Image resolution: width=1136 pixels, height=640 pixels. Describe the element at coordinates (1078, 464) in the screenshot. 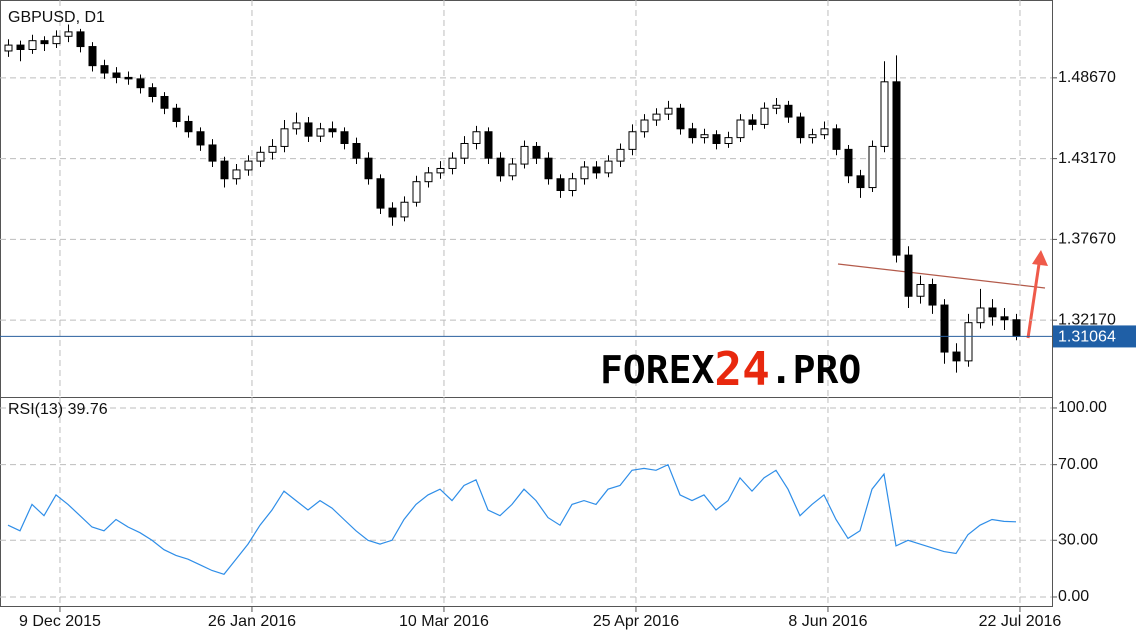

I see `y-tick-label: 70.00` at that location.